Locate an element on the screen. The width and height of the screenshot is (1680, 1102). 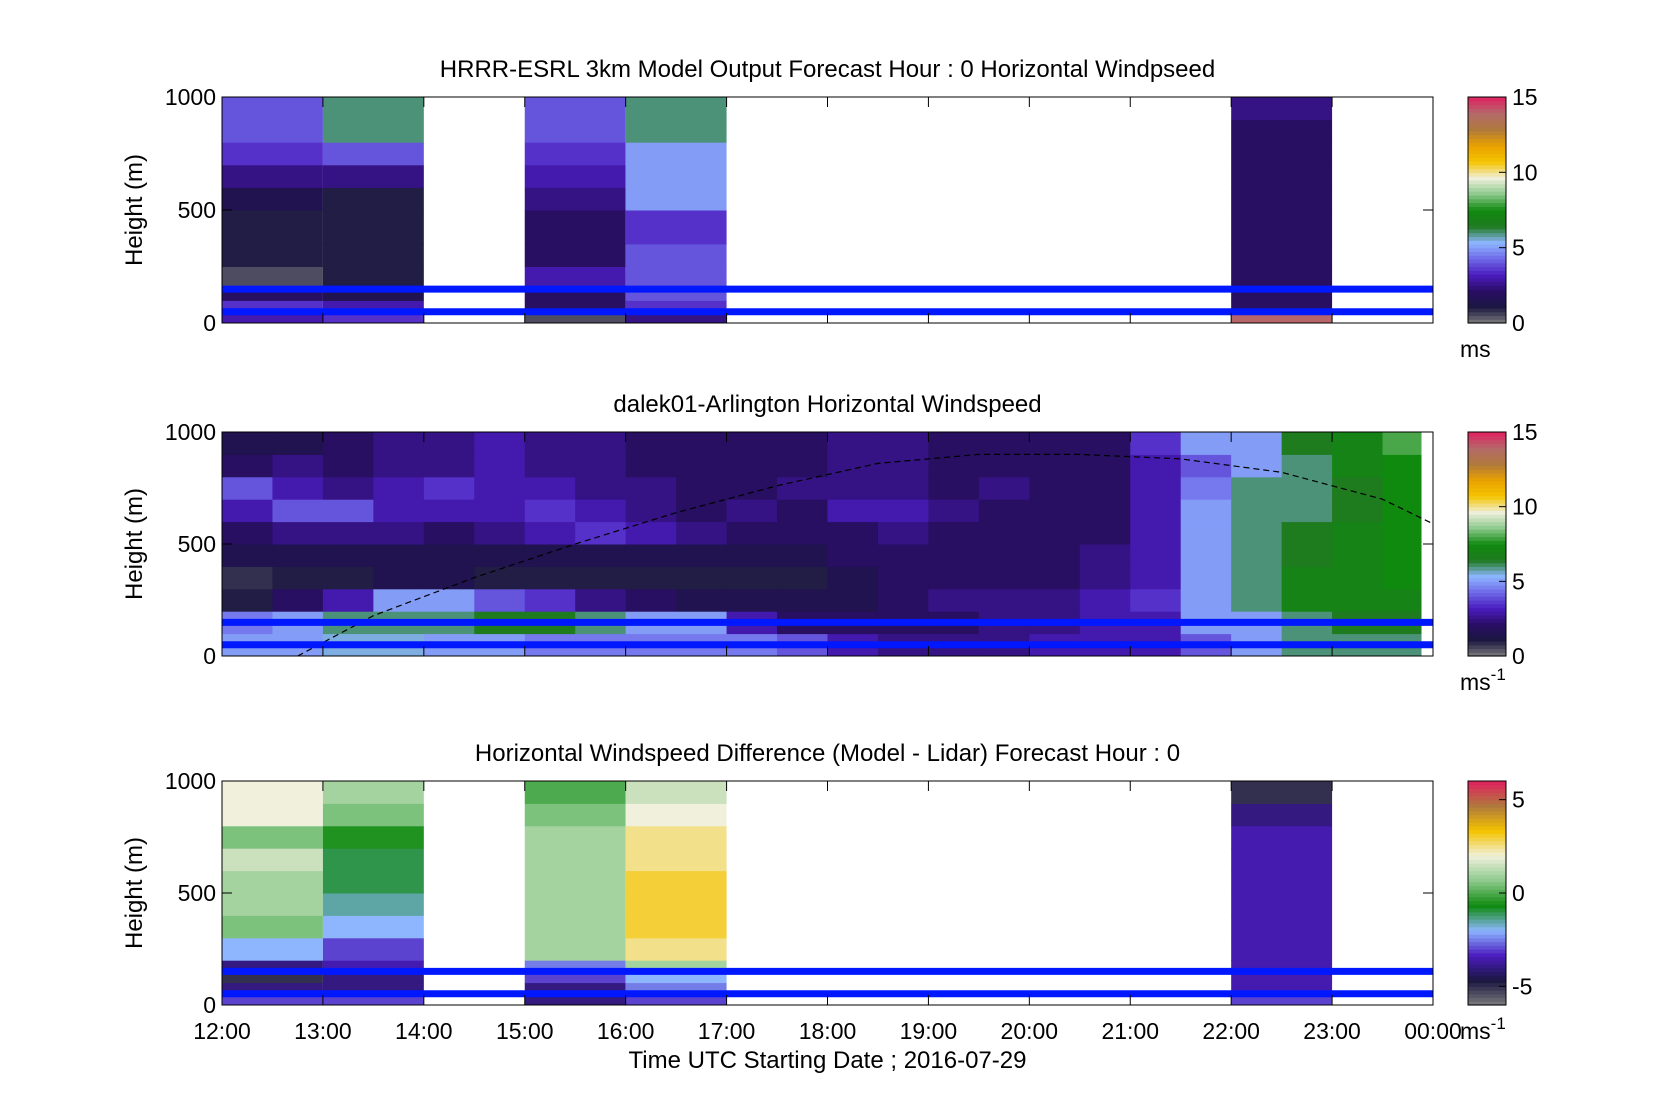
y-tick-label: 500 is located at coordinates (197, 893).